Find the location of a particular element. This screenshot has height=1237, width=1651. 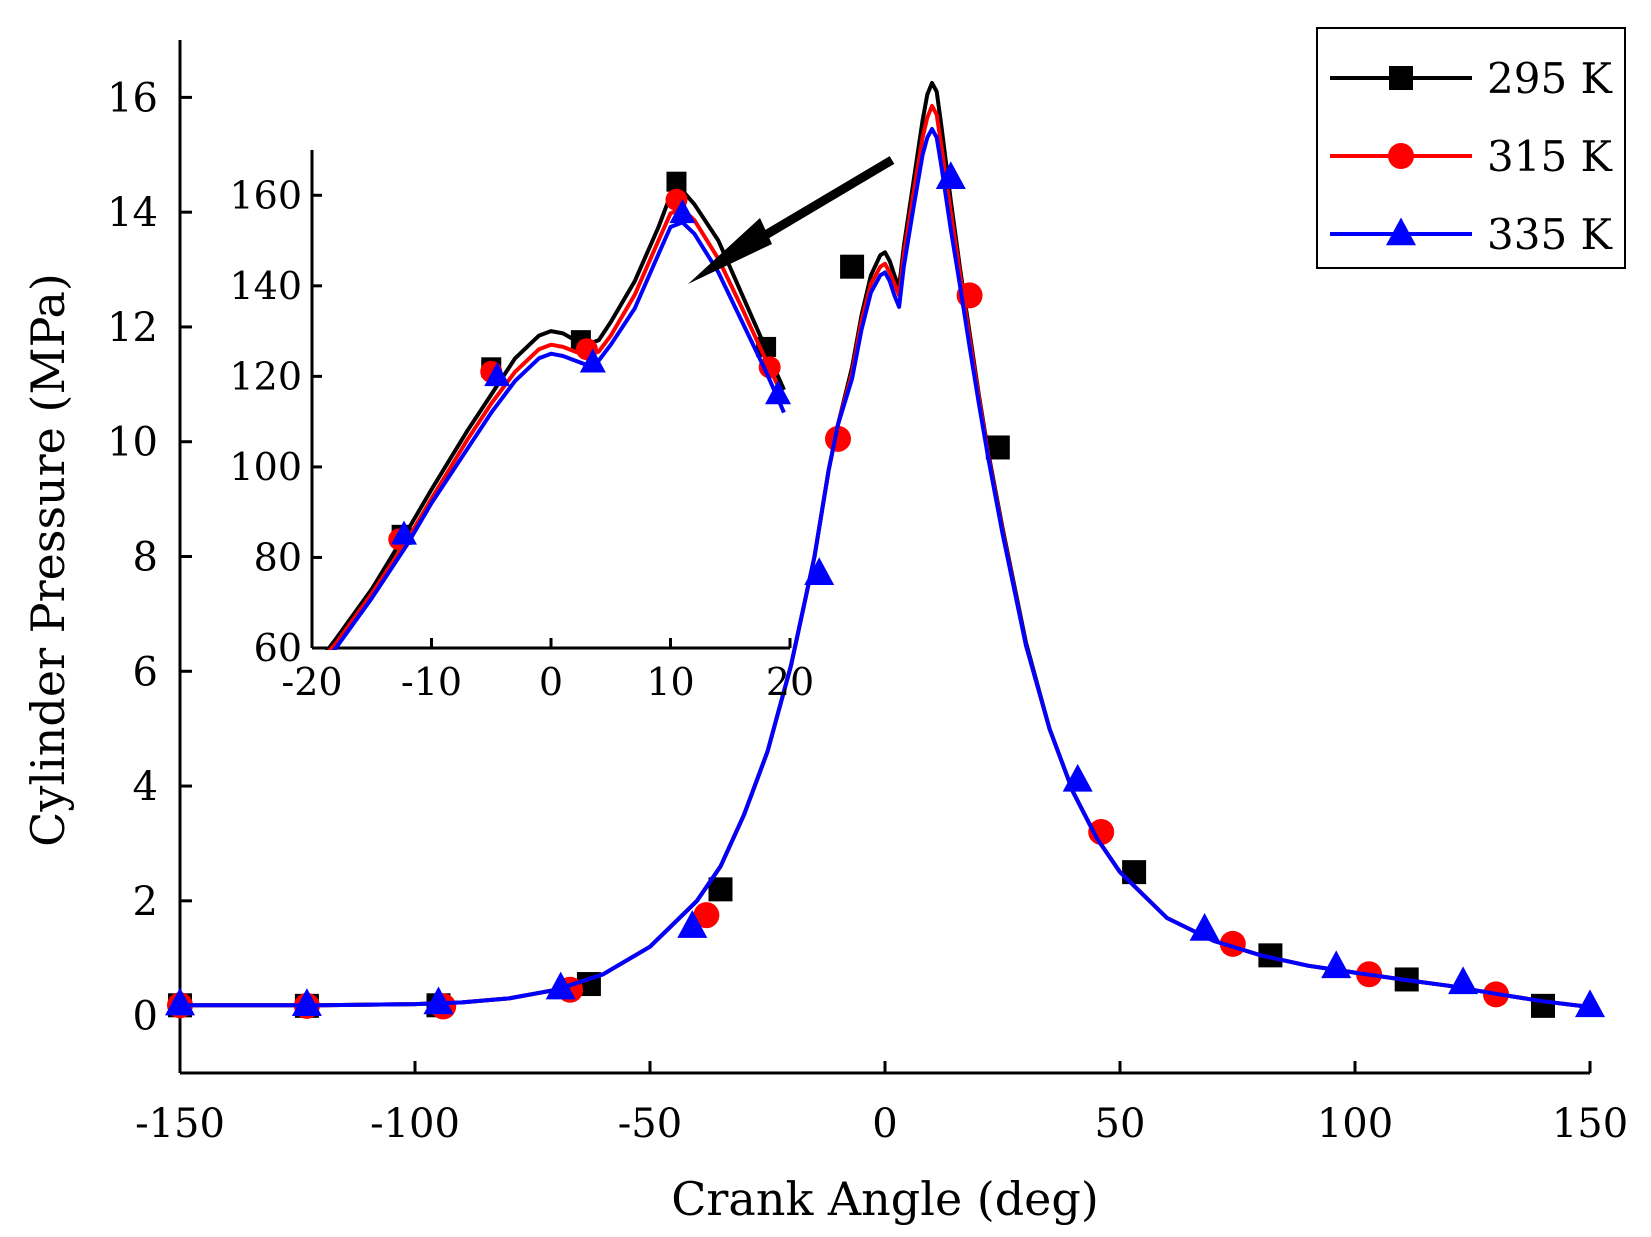

y-tick-label: 2 is located at coordinates (145, 902).